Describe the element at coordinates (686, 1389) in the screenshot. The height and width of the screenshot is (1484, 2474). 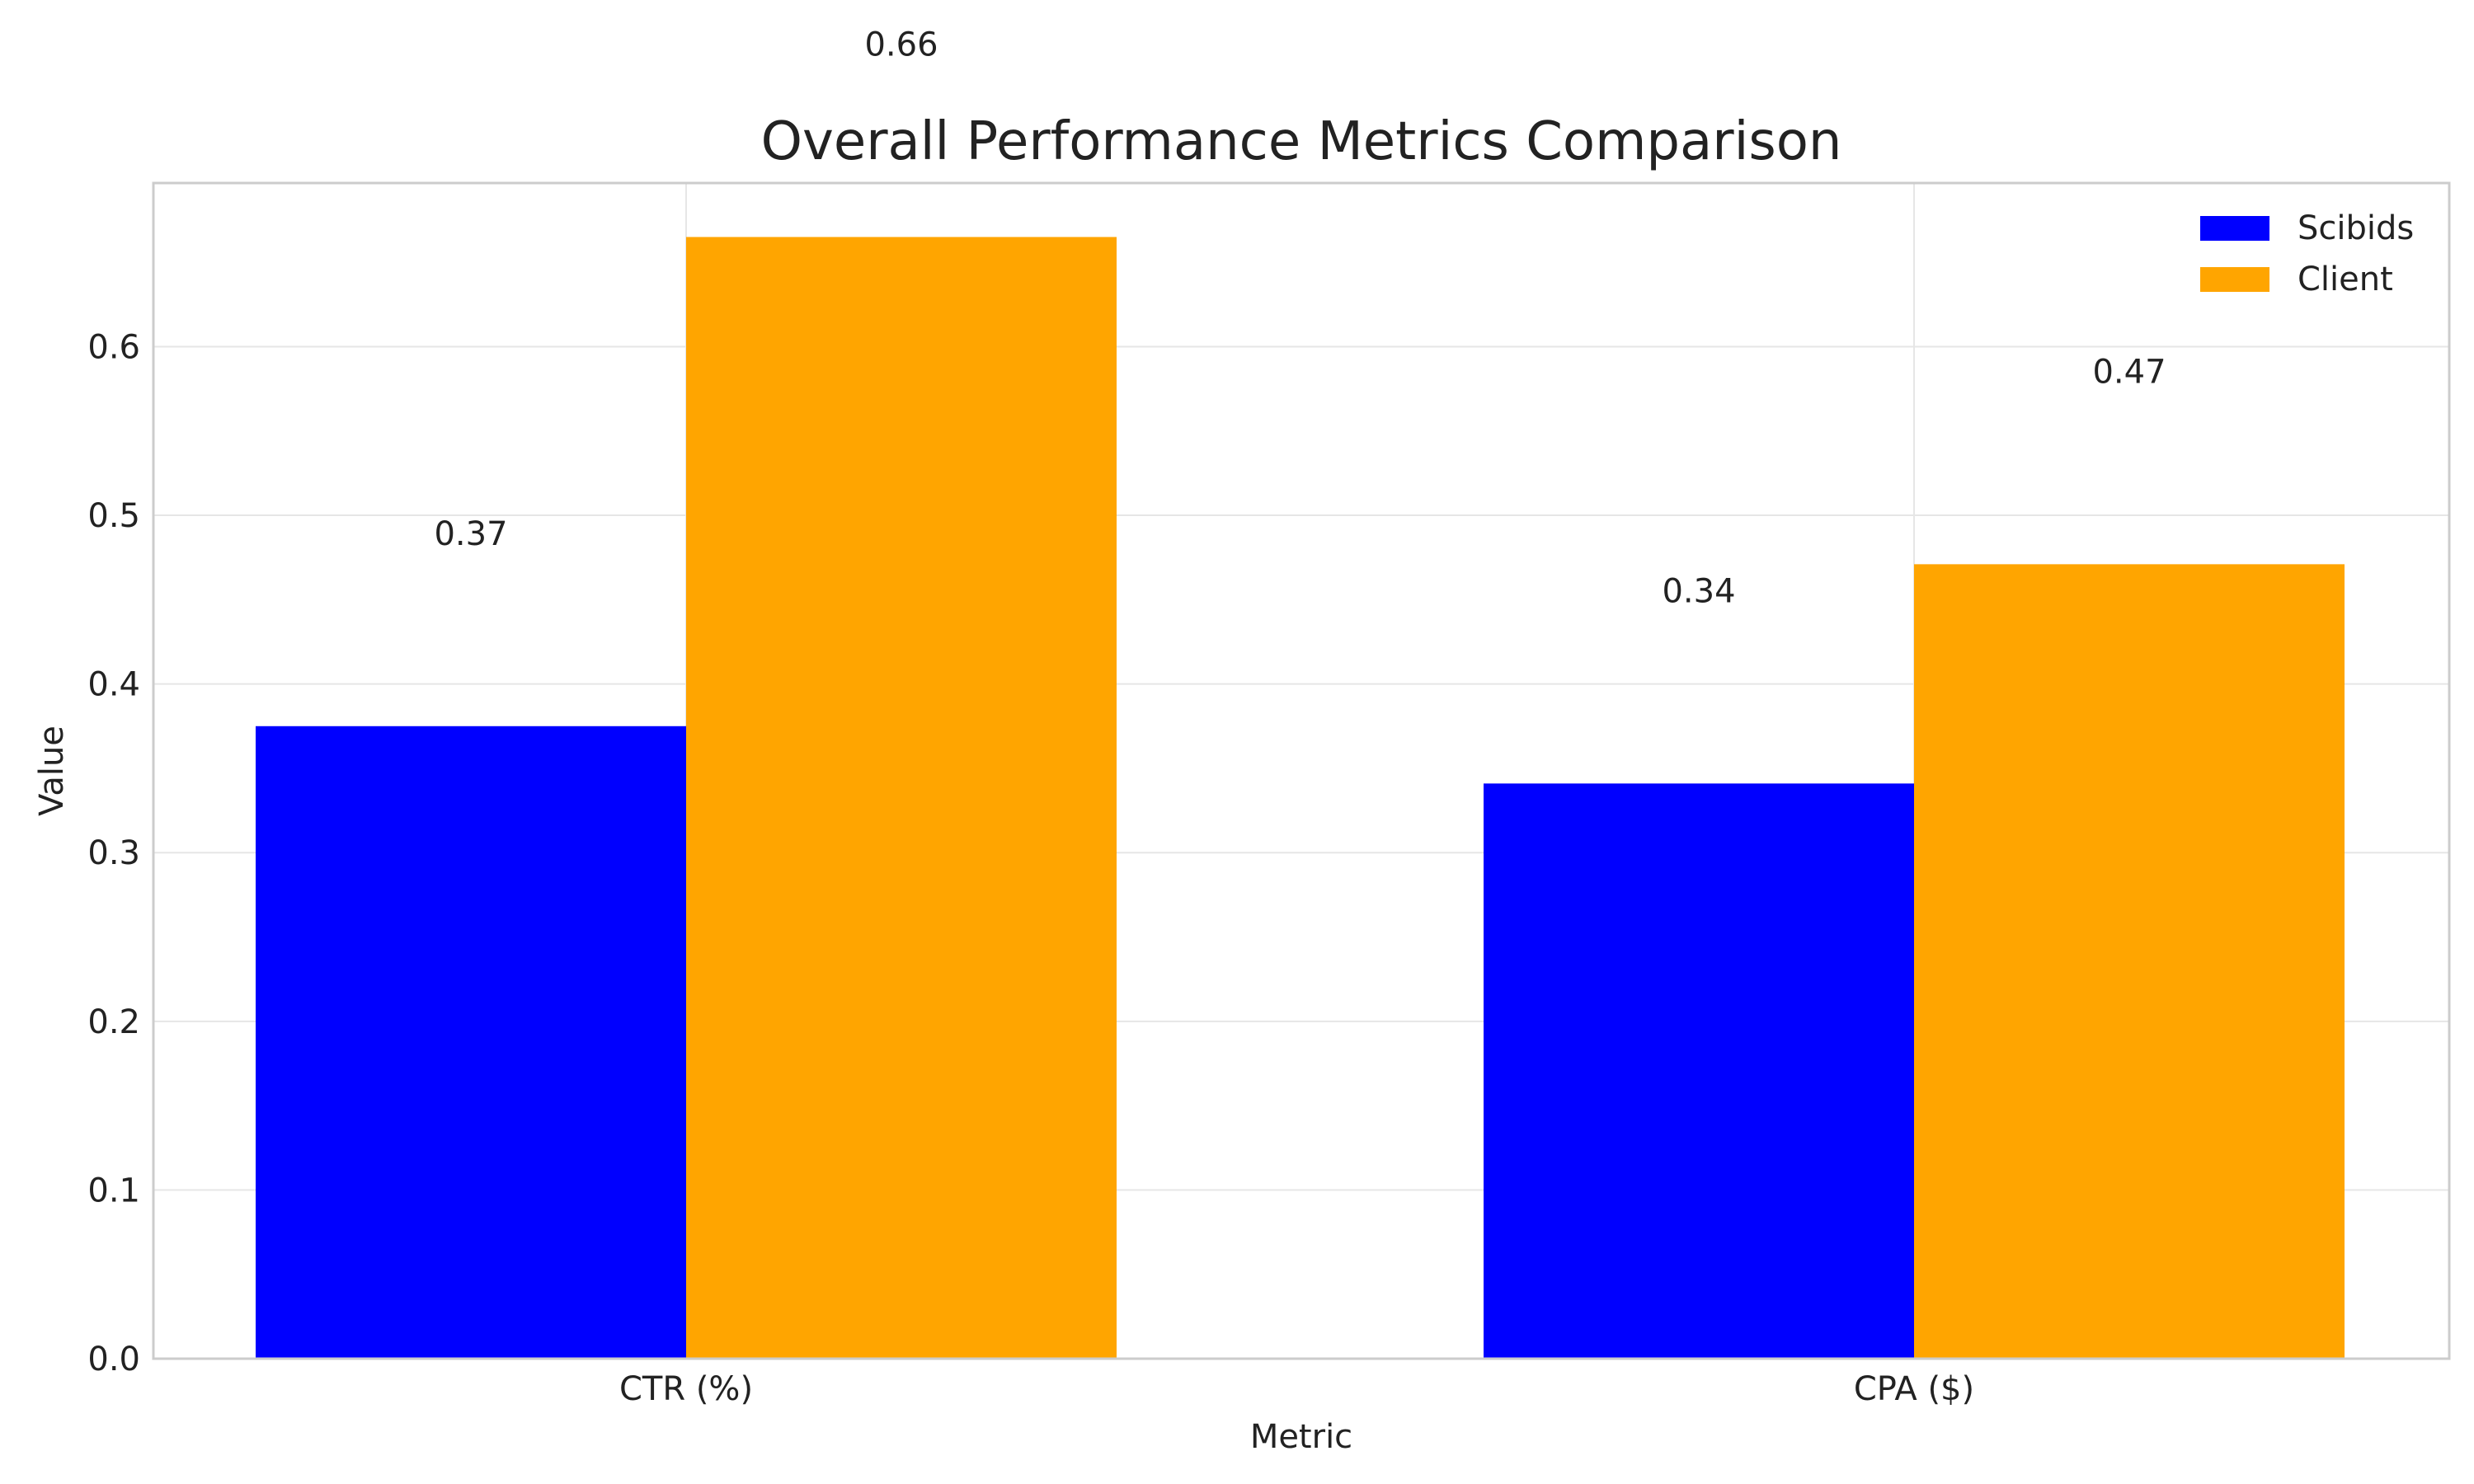
I see `x-tick-label: CTR (%)` at that location.